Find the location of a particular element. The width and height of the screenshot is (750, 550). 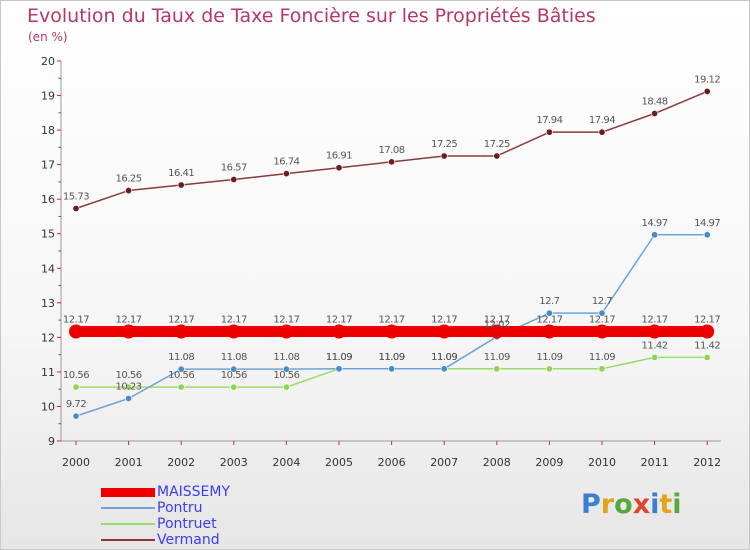

y-tick-label: 15 is located at coordinates (48, 234).